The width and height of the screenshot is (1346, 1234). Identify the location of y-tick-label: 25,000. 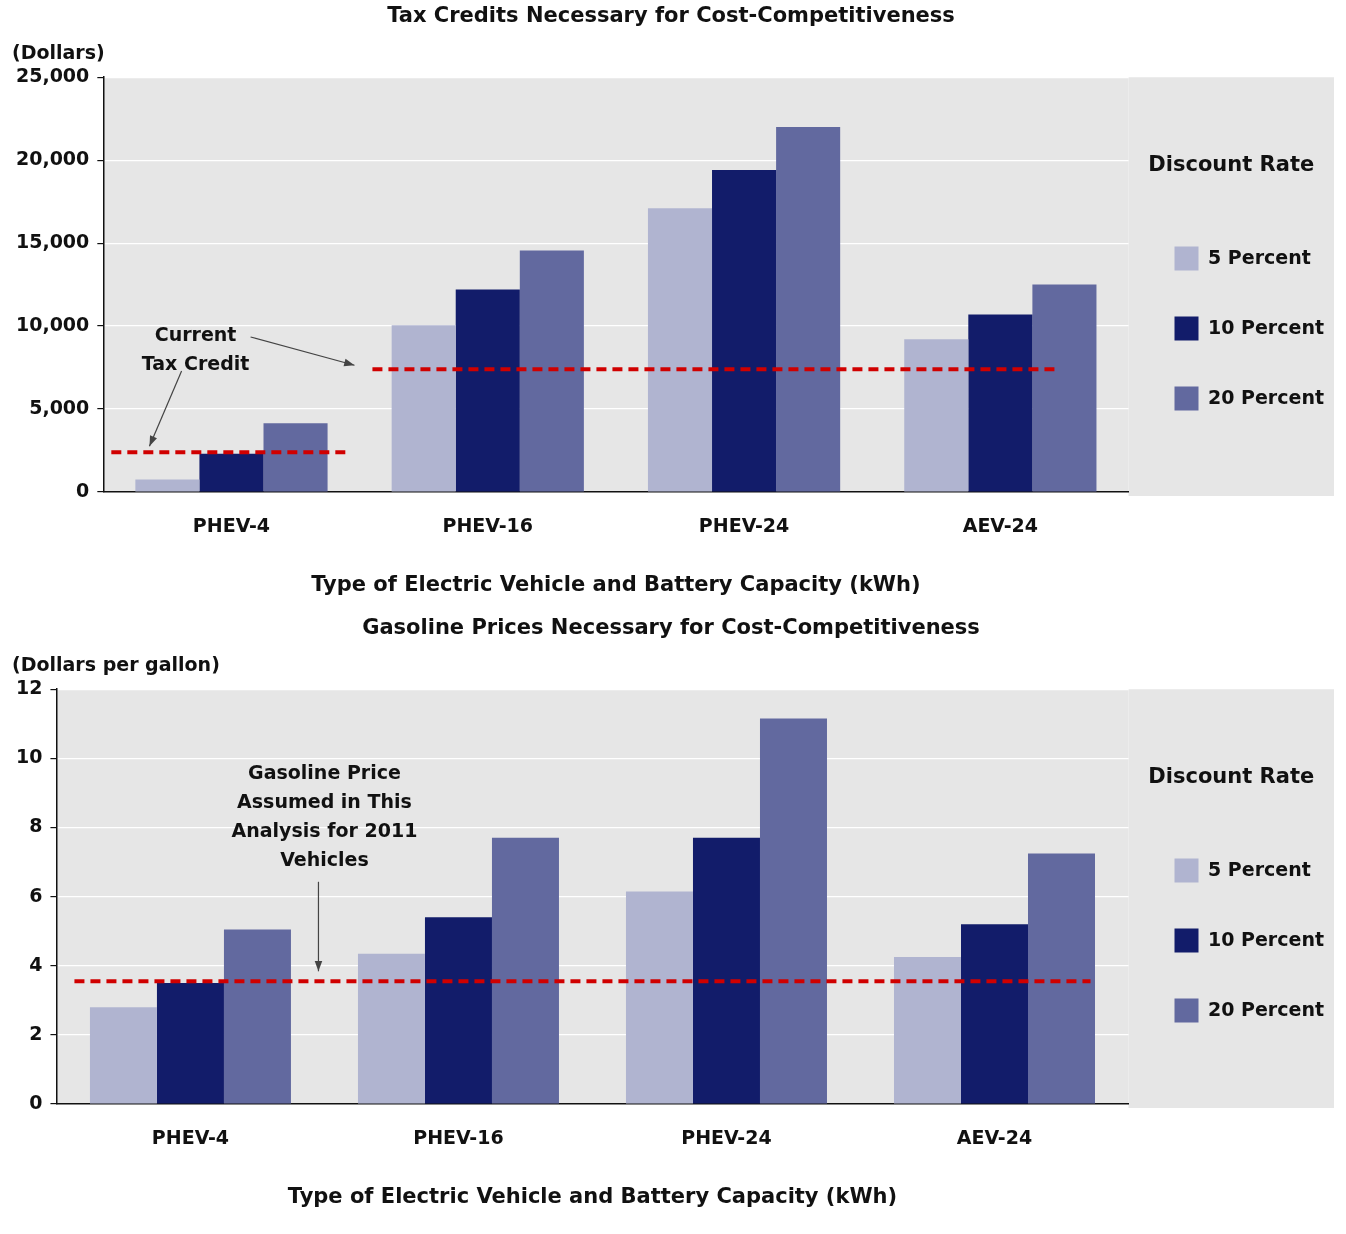
(52, 75).